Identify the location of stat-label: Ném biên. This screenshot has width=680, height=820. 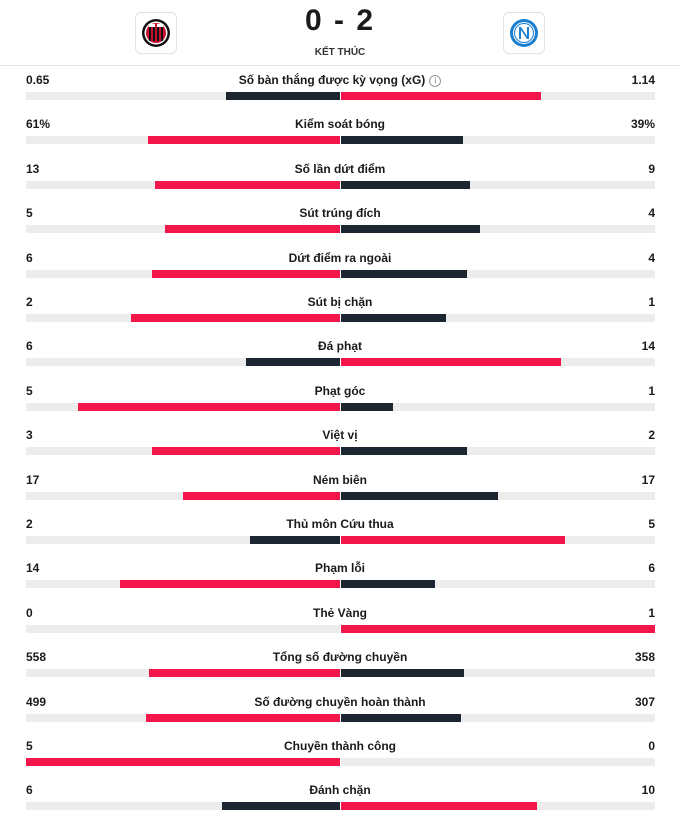
(340, 480).